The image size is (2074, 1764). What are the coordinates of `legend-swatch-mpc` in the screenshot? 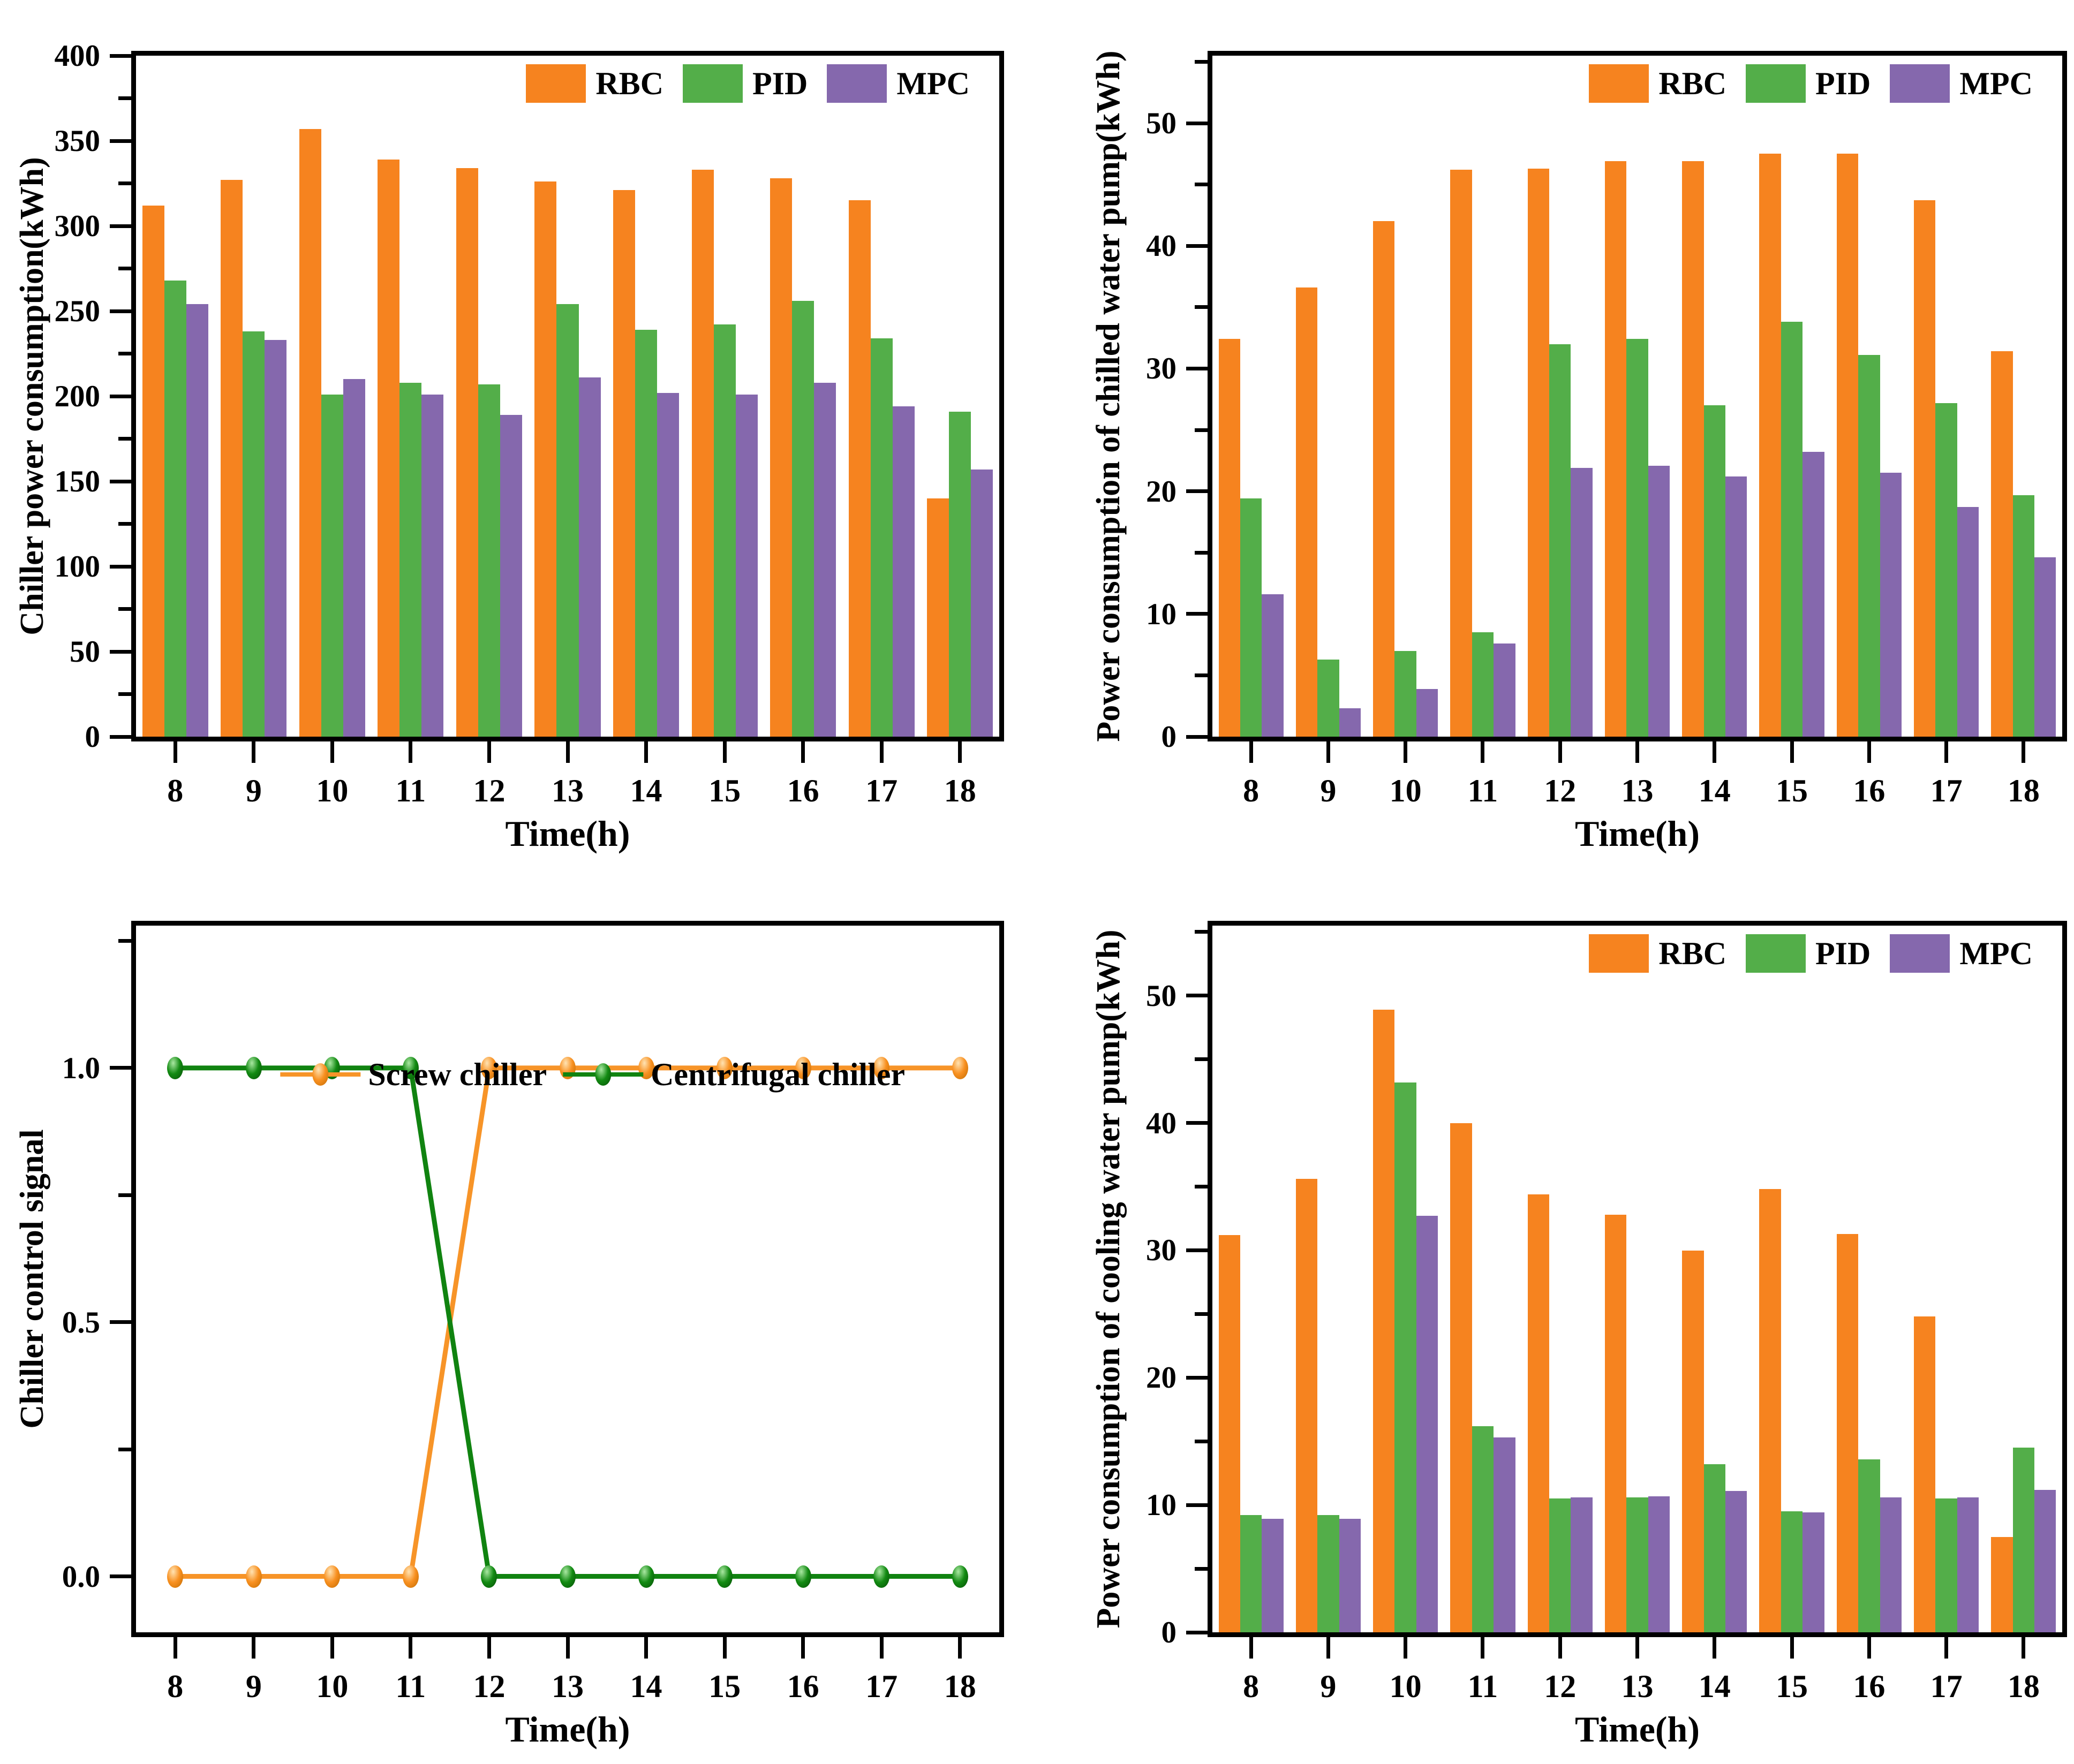 It's located at (1920, 954).